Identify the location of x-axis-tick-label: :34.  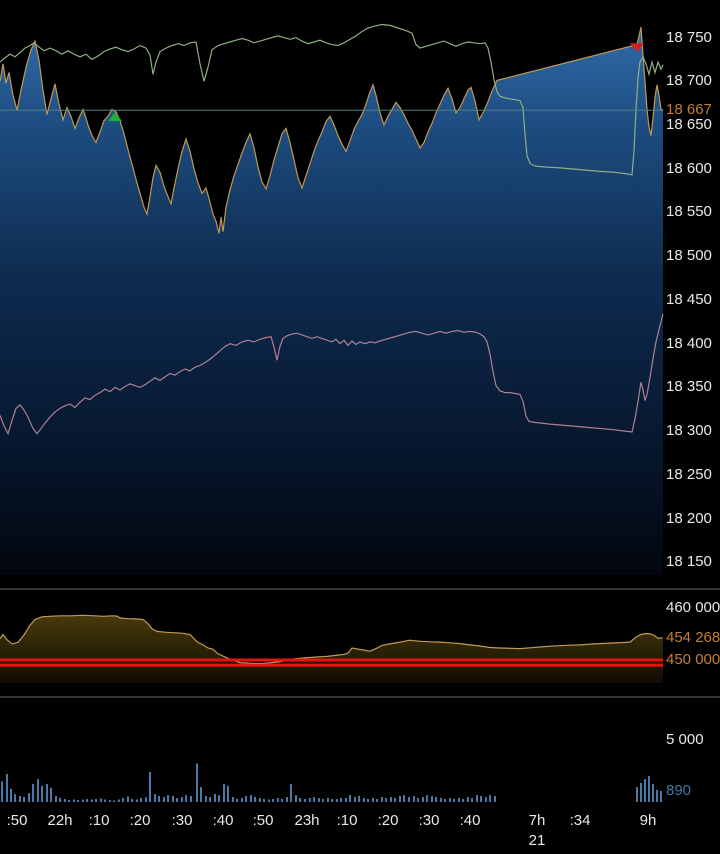
(580, 820).